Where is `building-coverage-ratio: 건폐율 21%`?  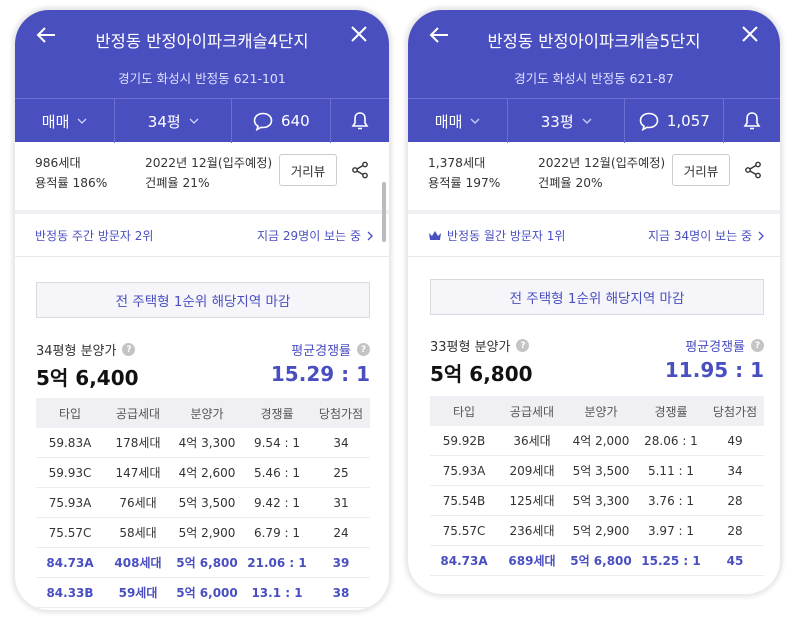
building-coverage-ratio: 건폐율 21% is located at coordinates (177, 183).